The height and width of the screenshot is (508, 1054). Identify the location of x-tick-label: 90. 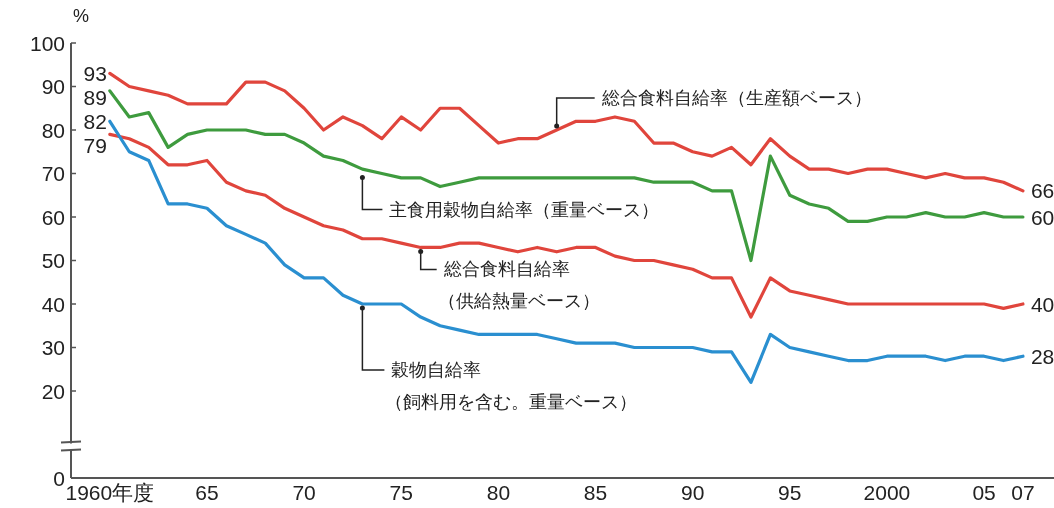
(692, 492).